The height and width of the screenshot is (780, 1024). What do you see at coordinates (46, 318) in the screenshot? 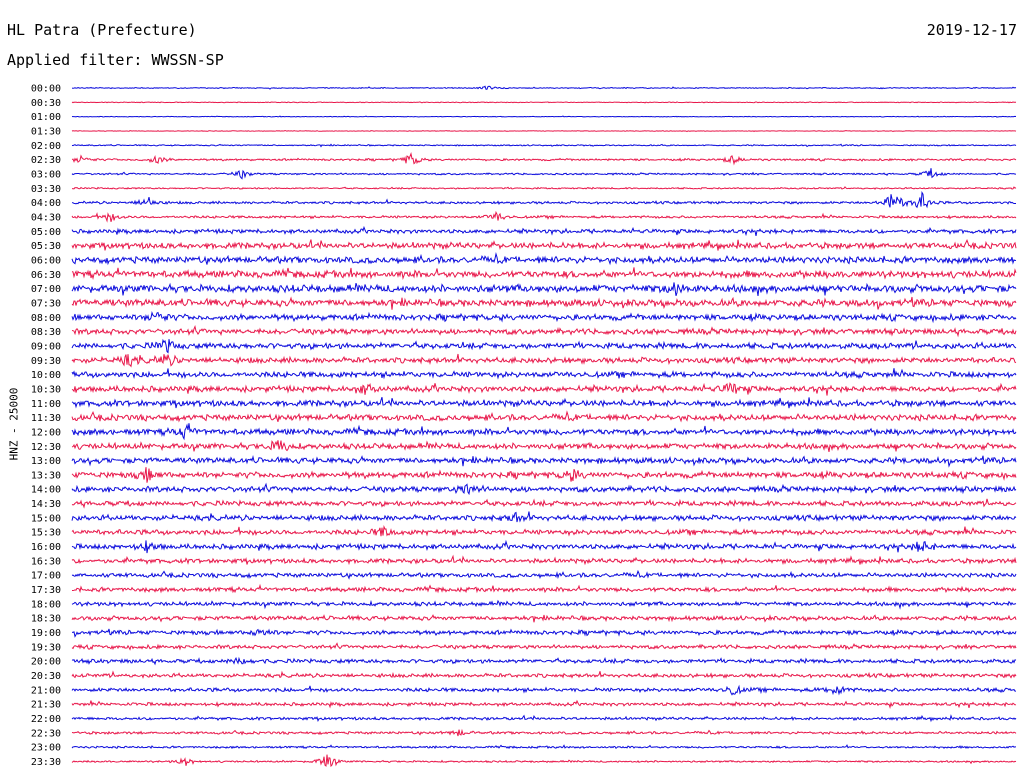
I see `time-tick-label: 08:00` at bounding box center [46, 318].